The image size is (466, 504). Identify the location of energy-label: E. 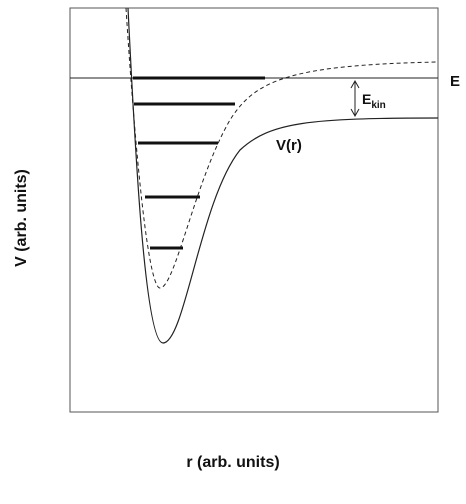
(455, 81).